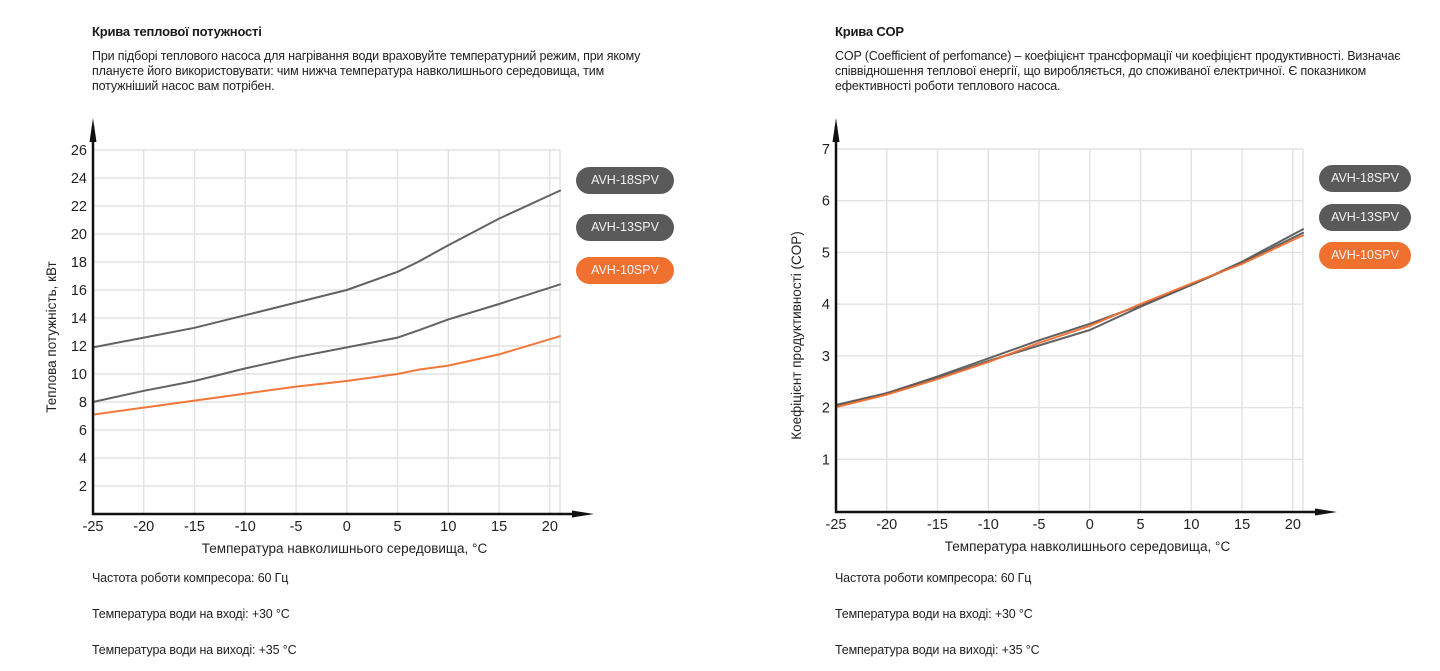  I want to click on y-axis-title: Коефіцієнт продуктивності (COP), so click(796, 335).